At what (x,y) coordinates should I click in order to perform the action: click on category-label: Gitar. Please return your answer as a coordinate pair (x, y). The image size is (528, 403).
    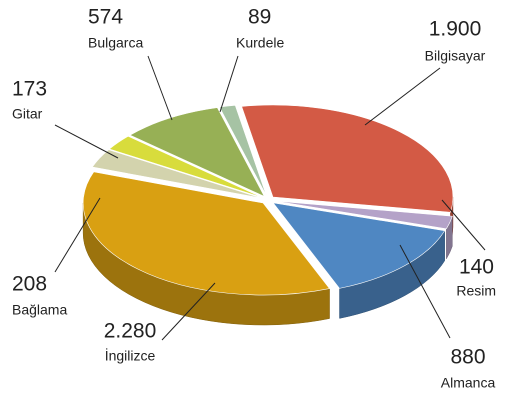
    Looking at the image, I should click on (27, 114).